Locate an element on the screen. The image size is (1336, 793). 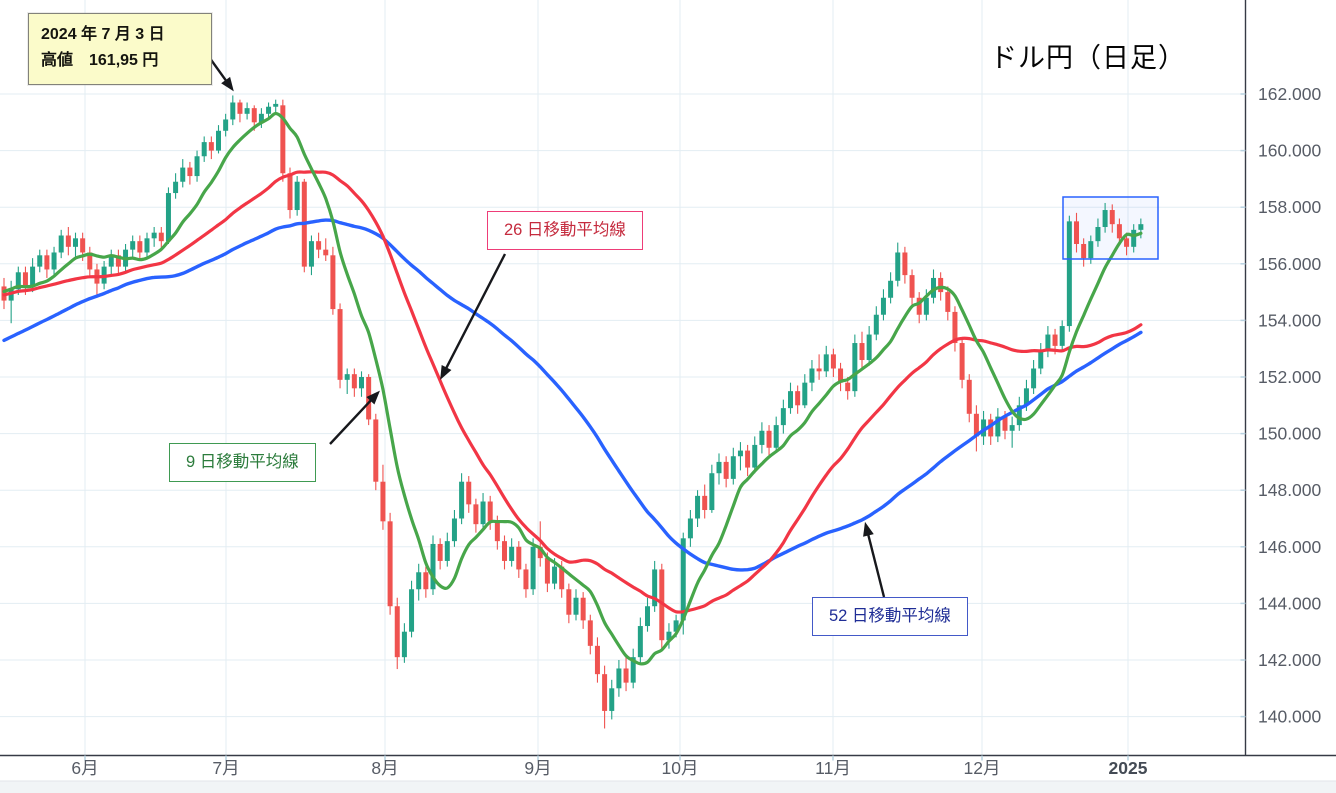
ma26-label: 26 日移動平均線 is located at coordinates (565, 231).